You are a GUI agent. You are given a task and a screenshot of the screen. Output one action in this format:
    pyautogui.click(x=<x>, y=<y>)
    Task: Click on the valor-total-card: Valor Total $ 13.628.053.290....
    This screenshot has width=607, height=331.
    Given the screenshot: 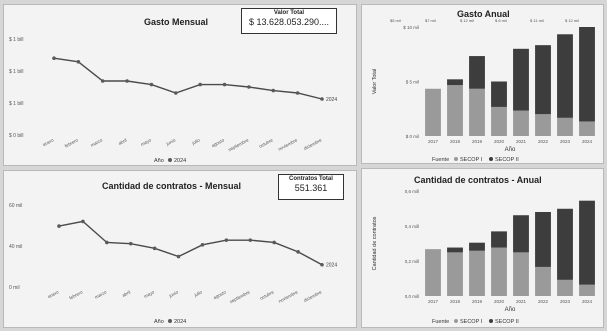 What is the action you would take?
    pyautogui.click(x=289, y=21)
    